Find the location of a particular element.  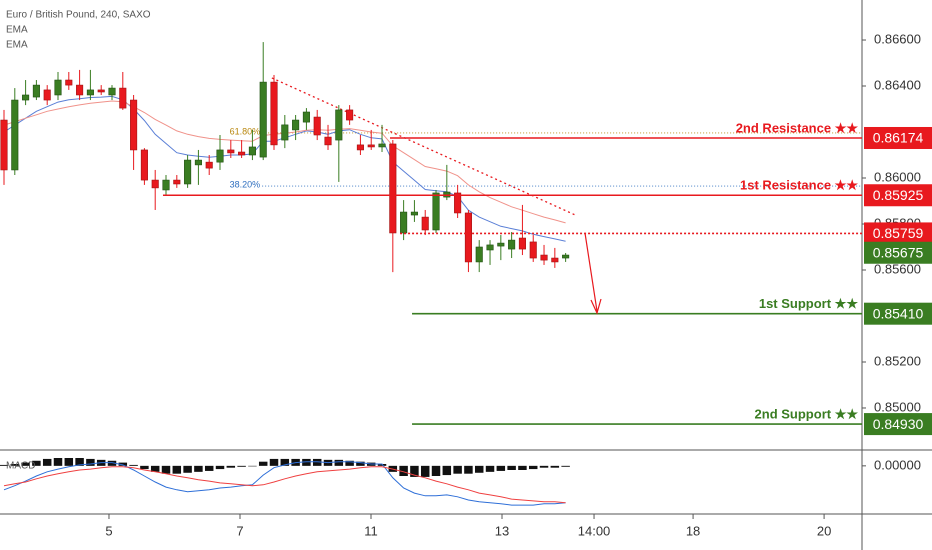

annotation-arrow is located at coordinates (593, 273).